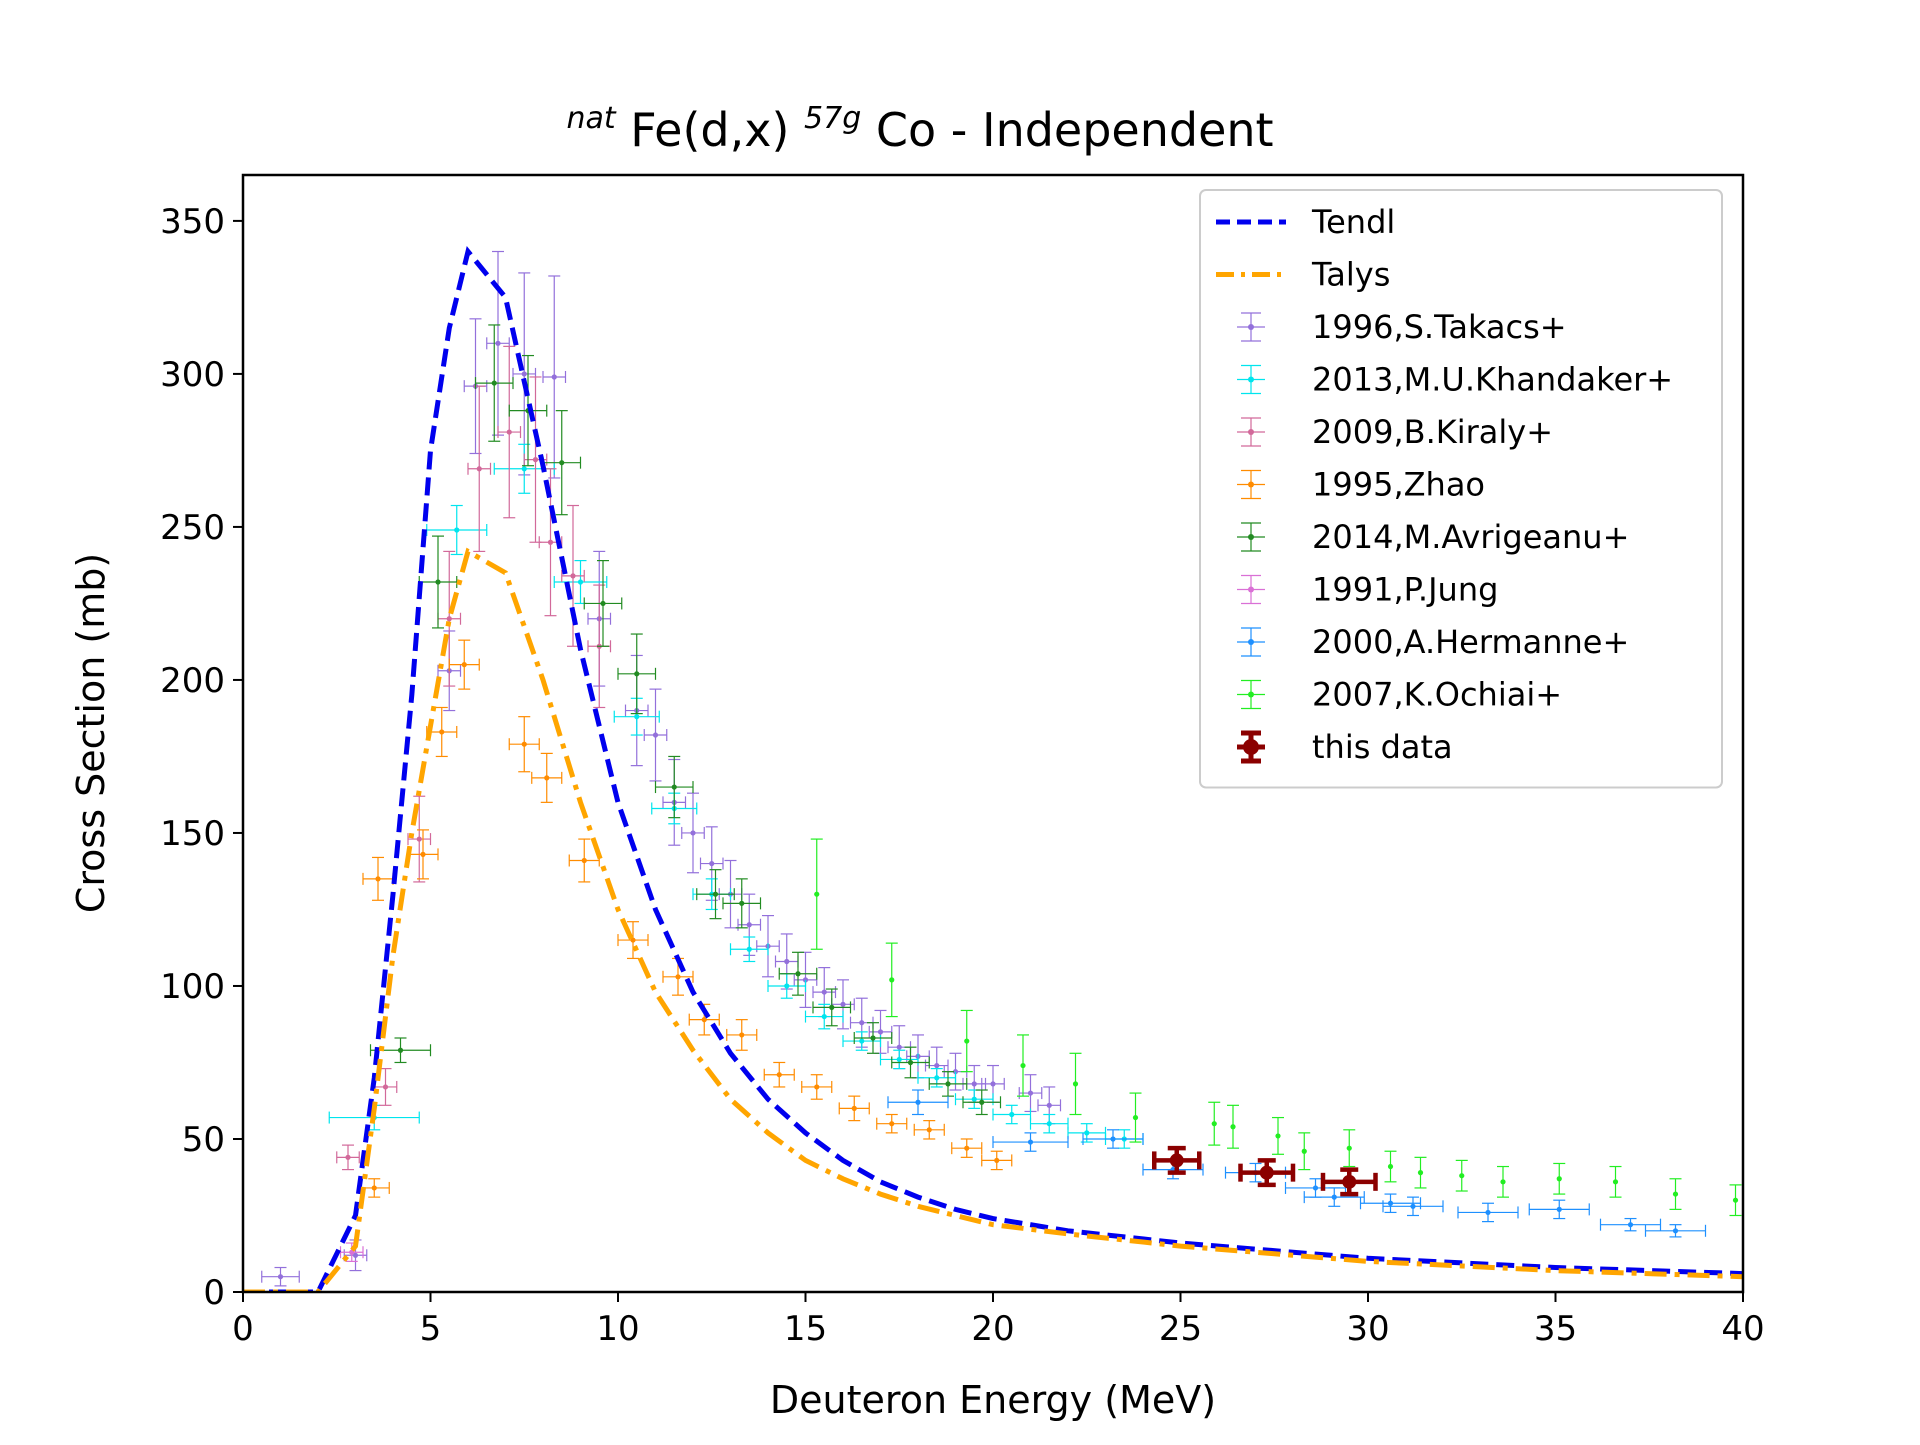 This screenshot has width=1920, height=1445. What do you see at coordinates (1276, 1027) in the screenshot?
I see `series-2007-k-ochiai-` at bounding box center [1276, 1027].